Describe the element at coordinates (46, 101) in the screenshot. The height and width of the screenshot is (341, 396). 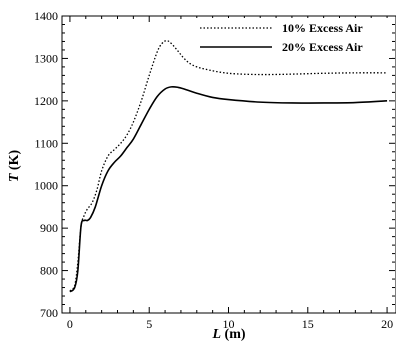
I see `y-tick-label: 1200` at that location.